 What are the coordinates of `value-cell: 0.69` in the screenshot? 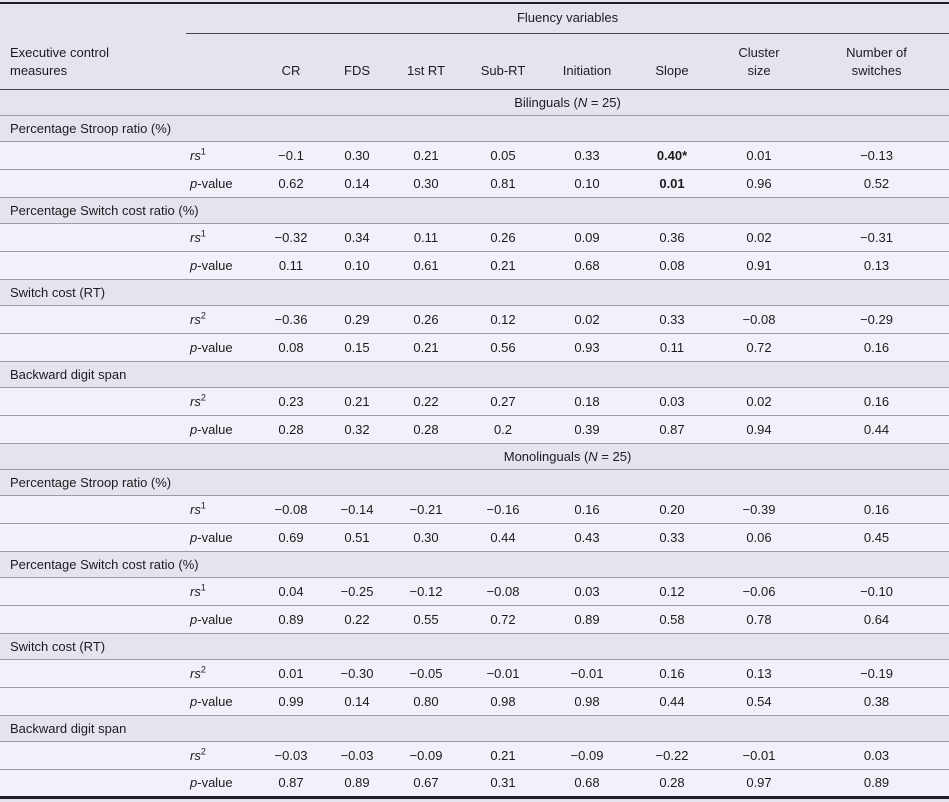 It's located at (291, 537).